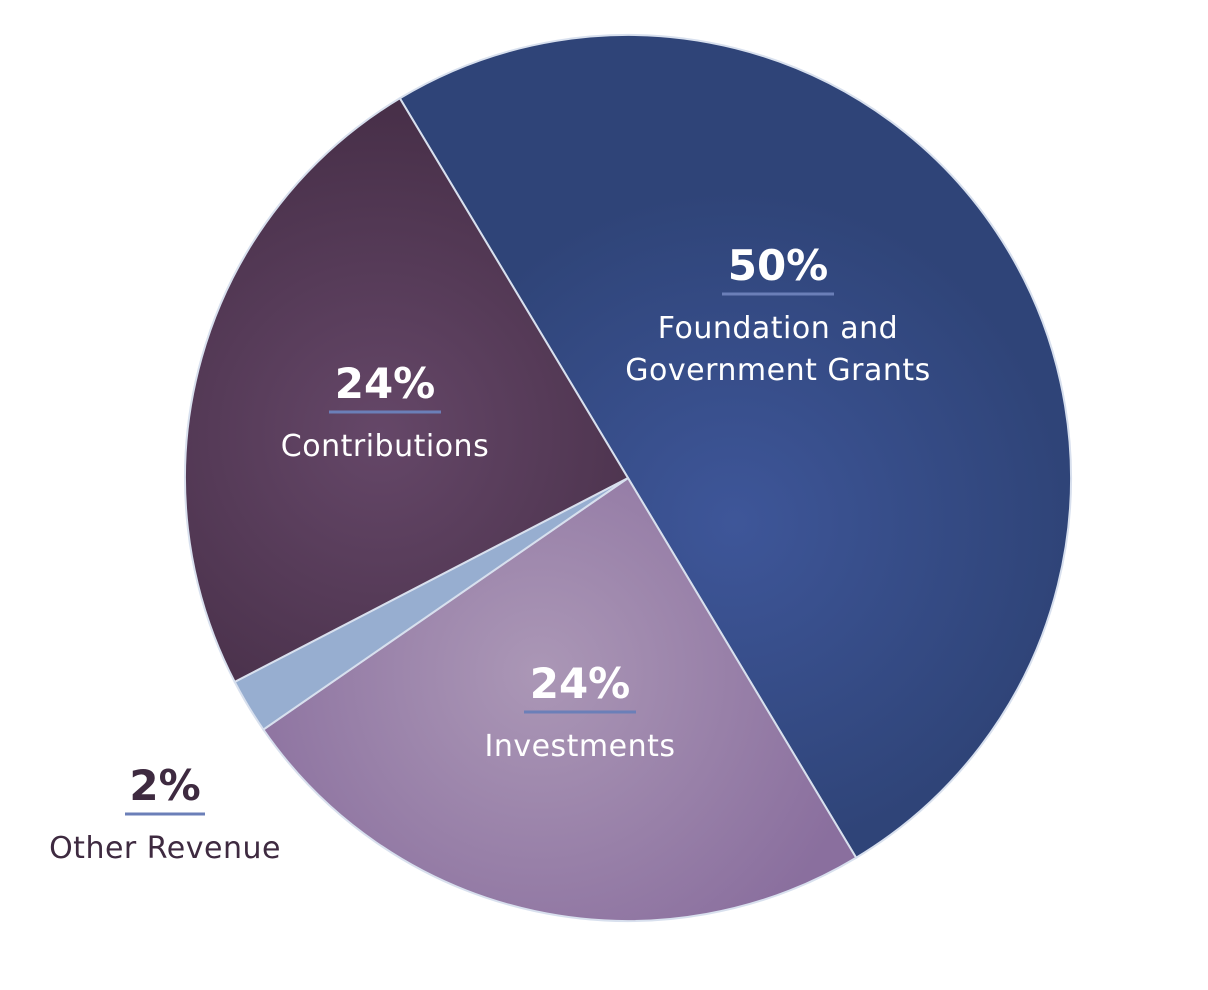 This screenshot has width=1208, height=990. Describe the element at coordinates (579, 746) in the screenshot. I see `slice-category-label: Investments` at that location.